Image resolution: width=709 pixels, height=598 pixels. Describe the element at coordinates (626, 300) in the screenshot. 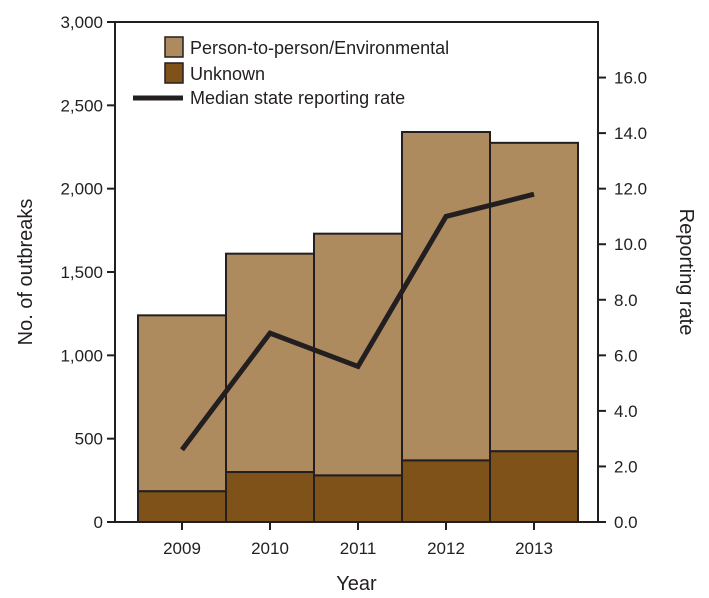

I see `right-tick-label-4: 8.0` at that location.